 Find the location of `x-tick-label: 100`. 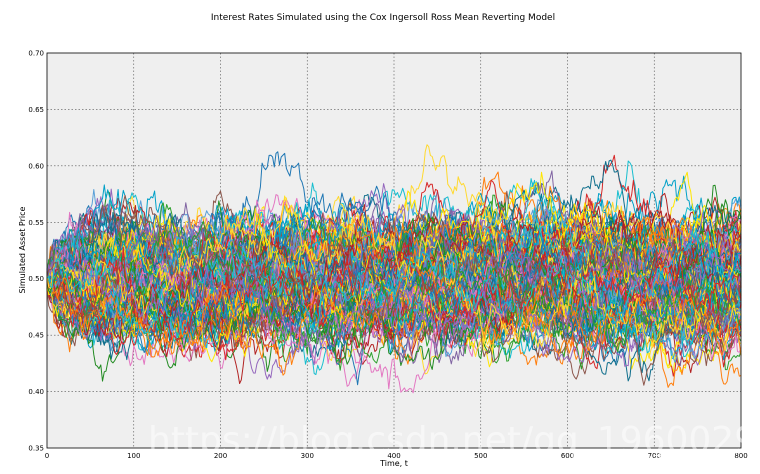

x-tick-label: 100 is located at coordinates (133, 456).